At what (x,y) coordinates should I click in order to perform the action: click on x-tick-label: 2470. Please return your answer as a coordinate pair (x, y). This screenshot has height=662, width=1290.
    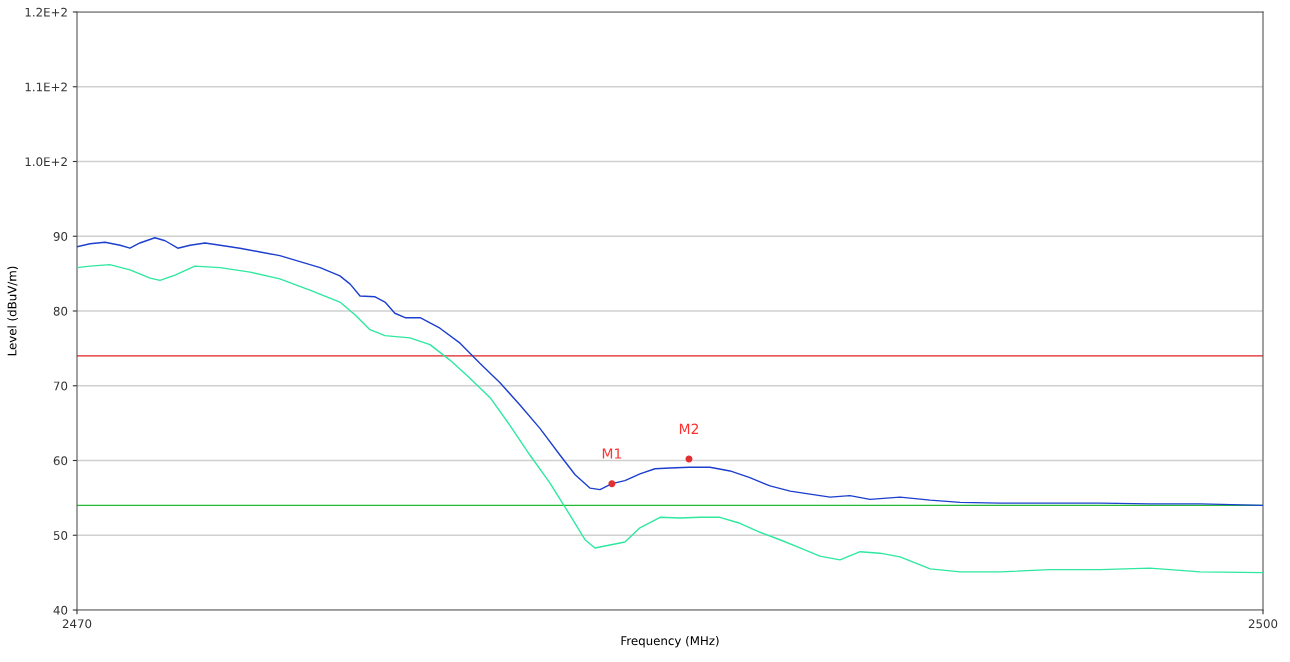
    Looking at the image, I should click on (77, 624).